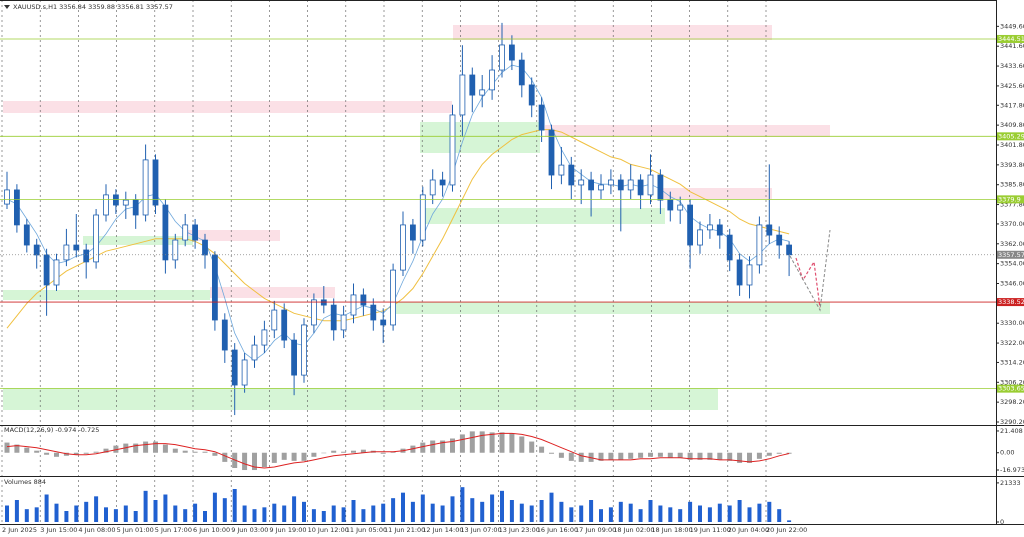  Describe the element at coordinates (1002, 522) in the screenshot. I see `y-tick-label: 0` at that location.